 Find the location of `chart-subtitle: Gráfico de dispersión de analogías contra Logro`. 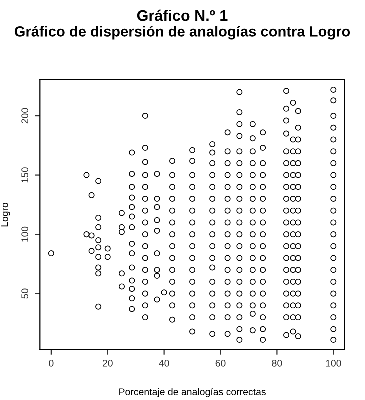

chart-subtitle: Gráfico de dispersión de analogías contra Logro is located at coordinates (182, 33).